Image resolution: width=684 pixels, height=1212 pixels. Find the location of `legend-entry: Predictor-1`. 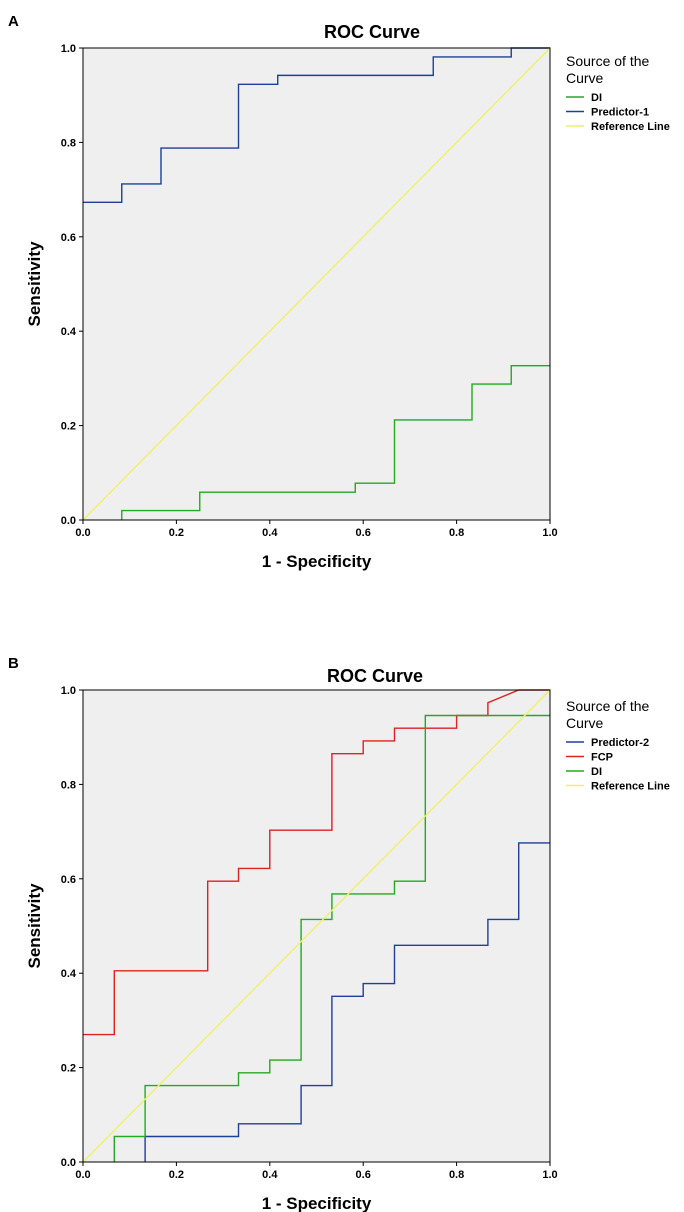

legend-entry: Predictor-1 is located at coordinates (620, 113).